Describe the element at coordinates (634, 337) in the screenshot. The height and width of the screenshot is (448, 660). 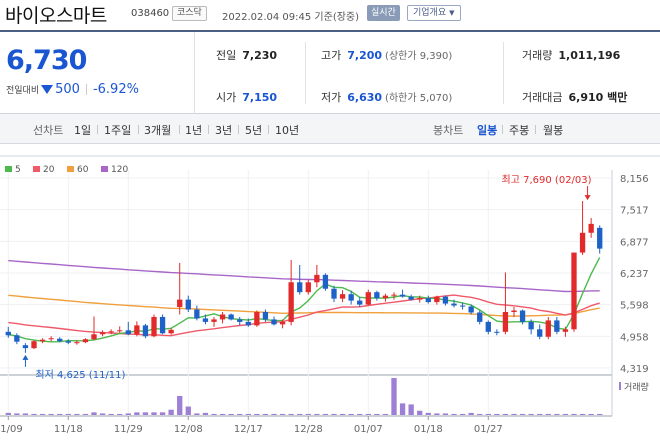
I see `y-tick-label: 4,958` at that location.